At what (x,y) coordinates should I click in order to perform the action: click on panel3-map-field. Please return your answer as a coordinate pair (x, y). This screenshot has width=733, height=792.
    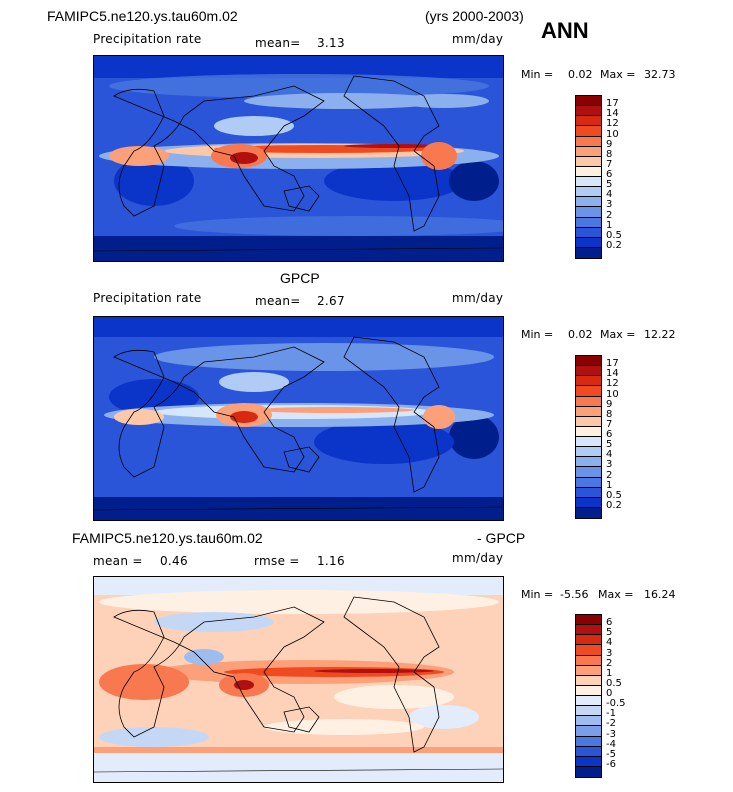
    Looking at the image, I should click on (298, 679).